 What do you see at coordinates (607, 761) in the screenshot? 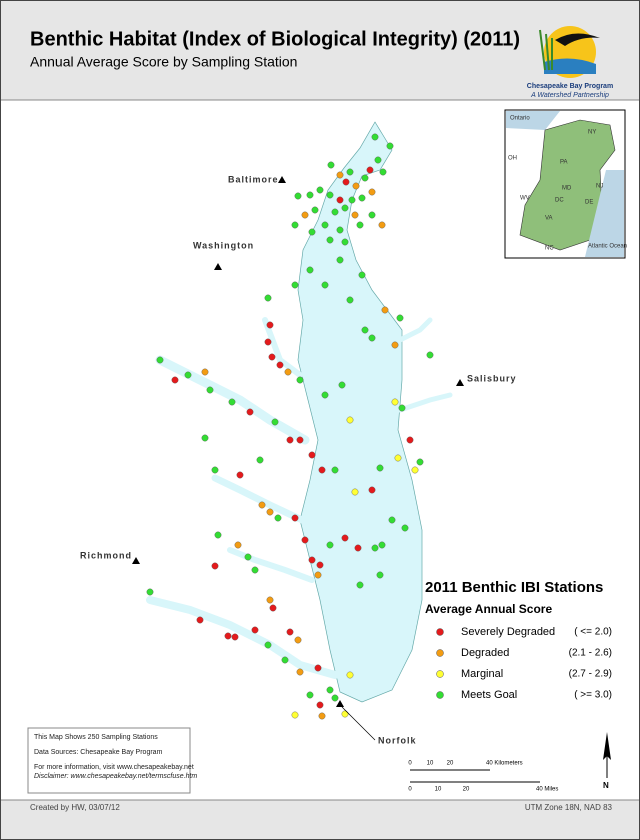
I see `north-arrow: N` at bounding box center [607, 761].